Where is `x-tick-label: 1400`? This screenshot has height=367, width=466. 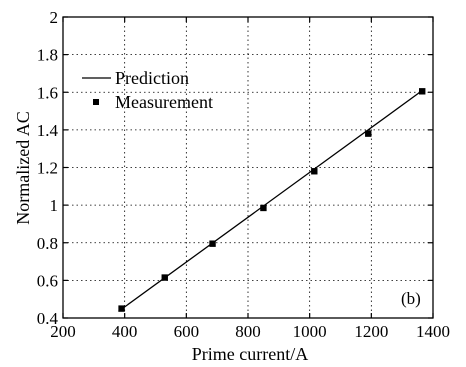
x-tick-label: 1400 is located at coordinates (433, 331).